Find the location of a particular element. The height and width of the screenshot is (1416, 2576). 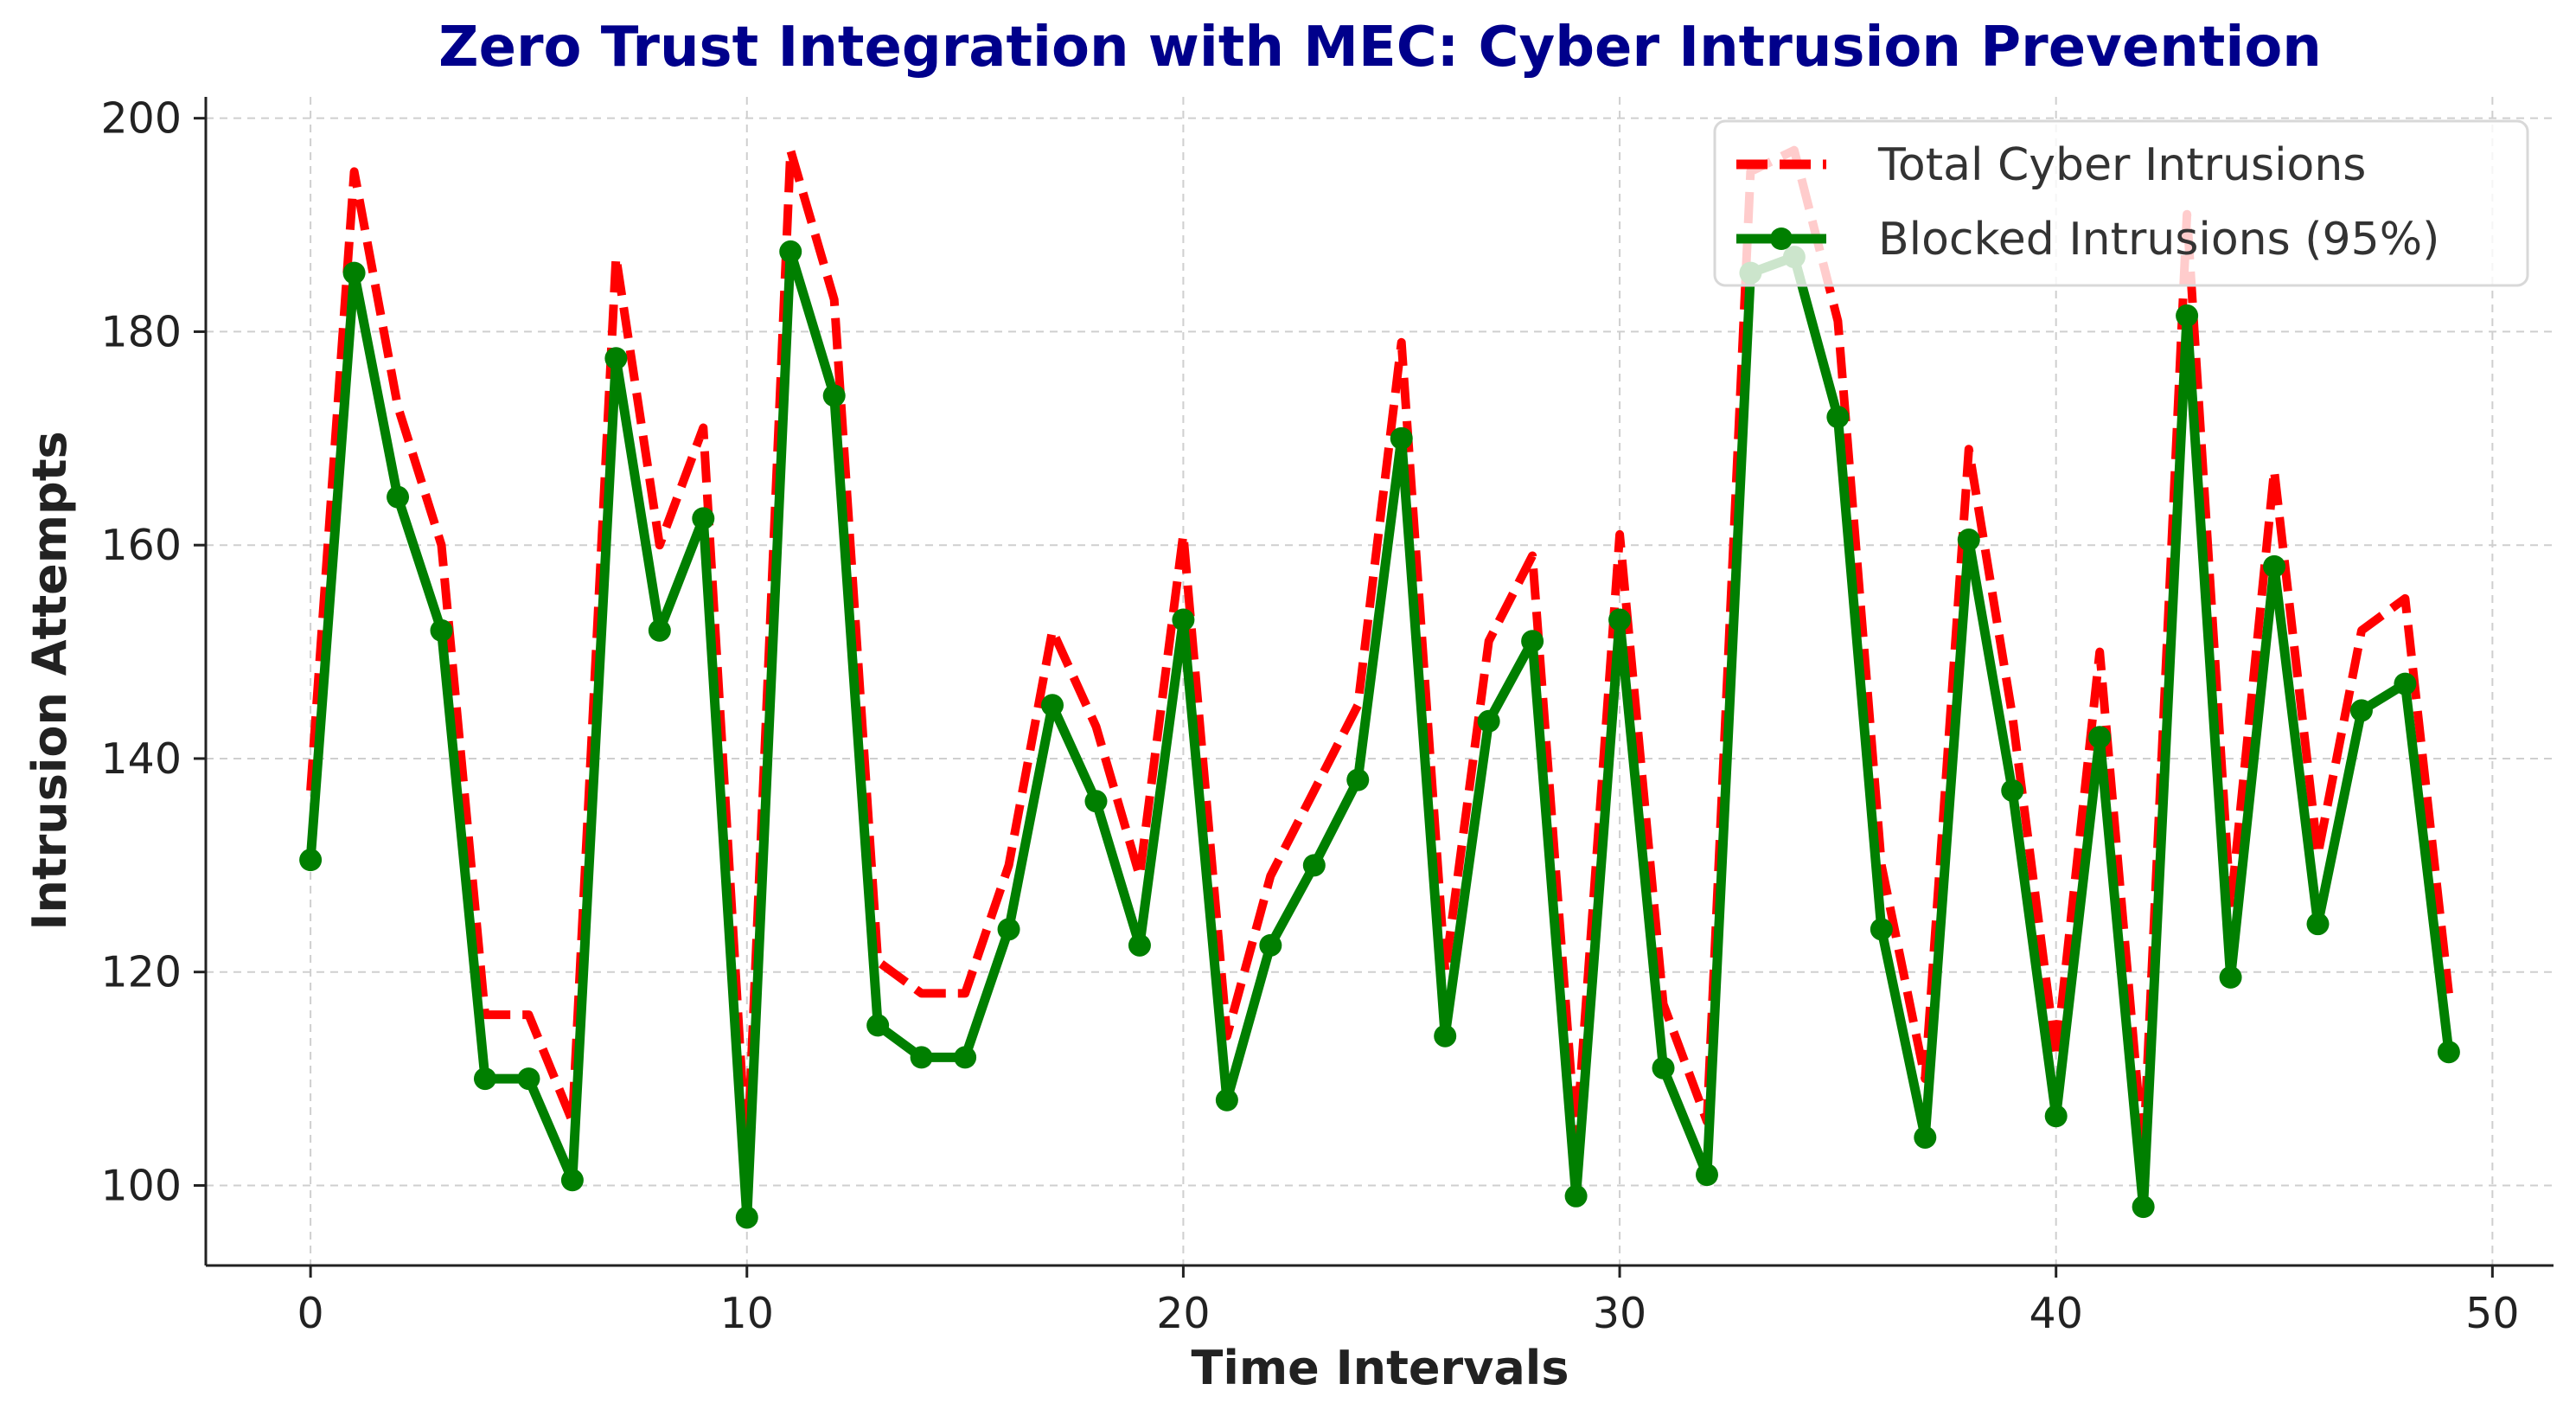

y-tick-label: 120 is located at coordinates (141, 973).